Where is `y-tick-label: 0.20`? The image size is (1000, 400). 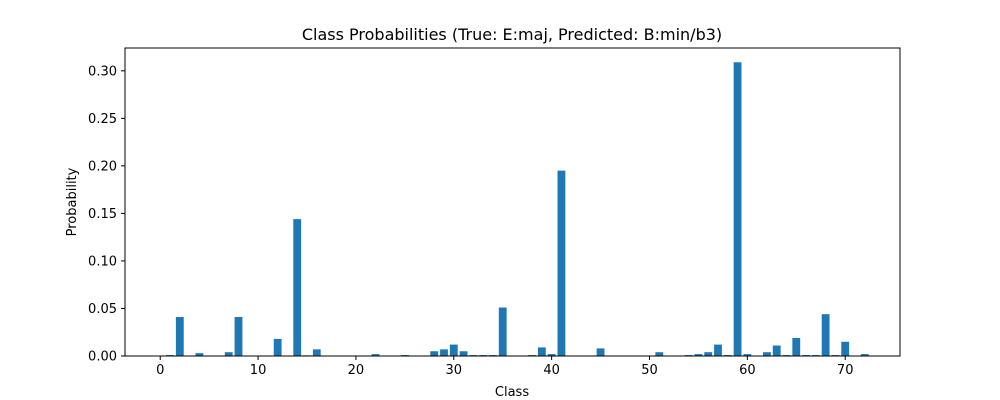
y-tick-label: 0.20 is located at coordinates (102, 166).